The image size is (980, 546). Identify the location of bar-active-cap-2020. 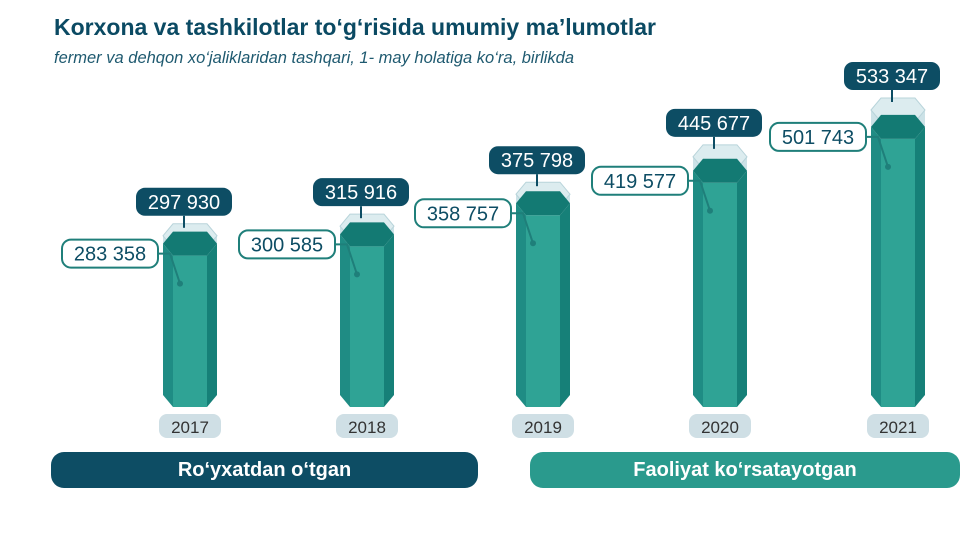
(720, 170).